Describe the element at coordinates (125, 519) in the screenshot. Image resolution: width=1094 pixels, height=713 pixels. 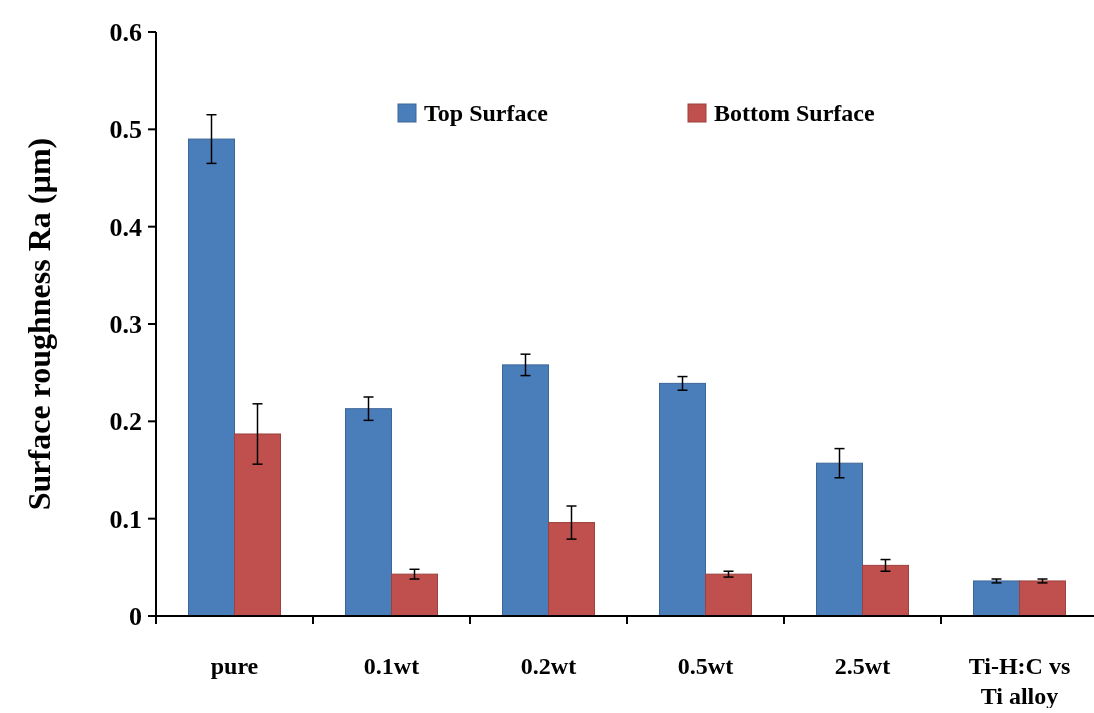
I see `y-tick-label: 0.1` at that location.